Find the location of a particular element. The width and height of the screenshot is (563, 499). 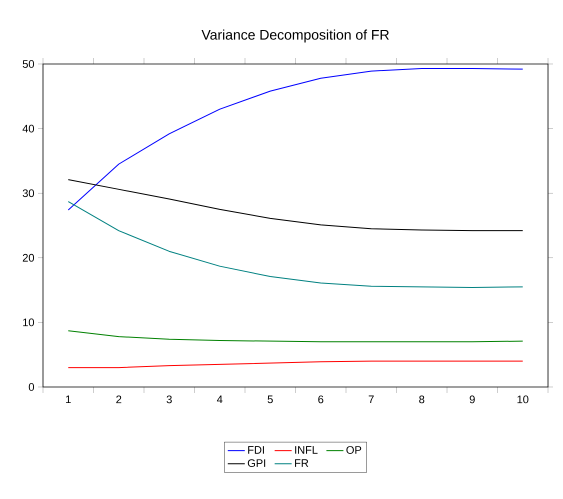

y-tick-label: 40 is located at coordinates (28, 128).